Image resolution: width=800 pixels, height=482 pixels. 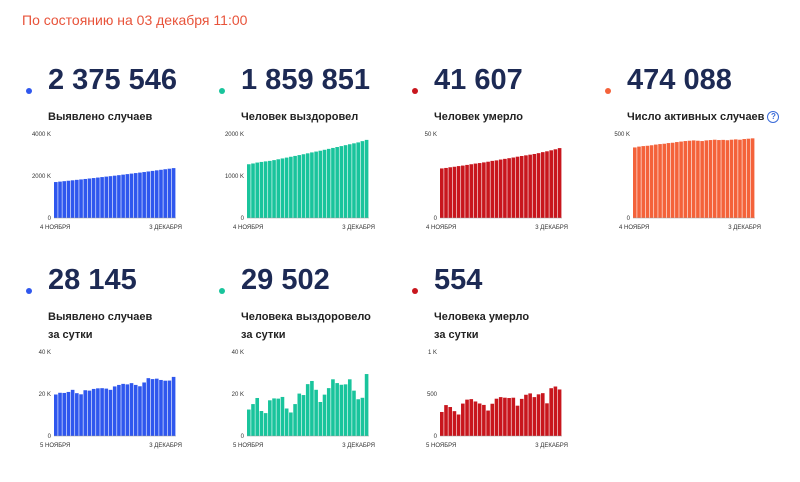 What do you see at coordinates (481, 326) in the screenshot?
I see `stat-label: Человека умерло за сутки` at bounding box center [481, 326].